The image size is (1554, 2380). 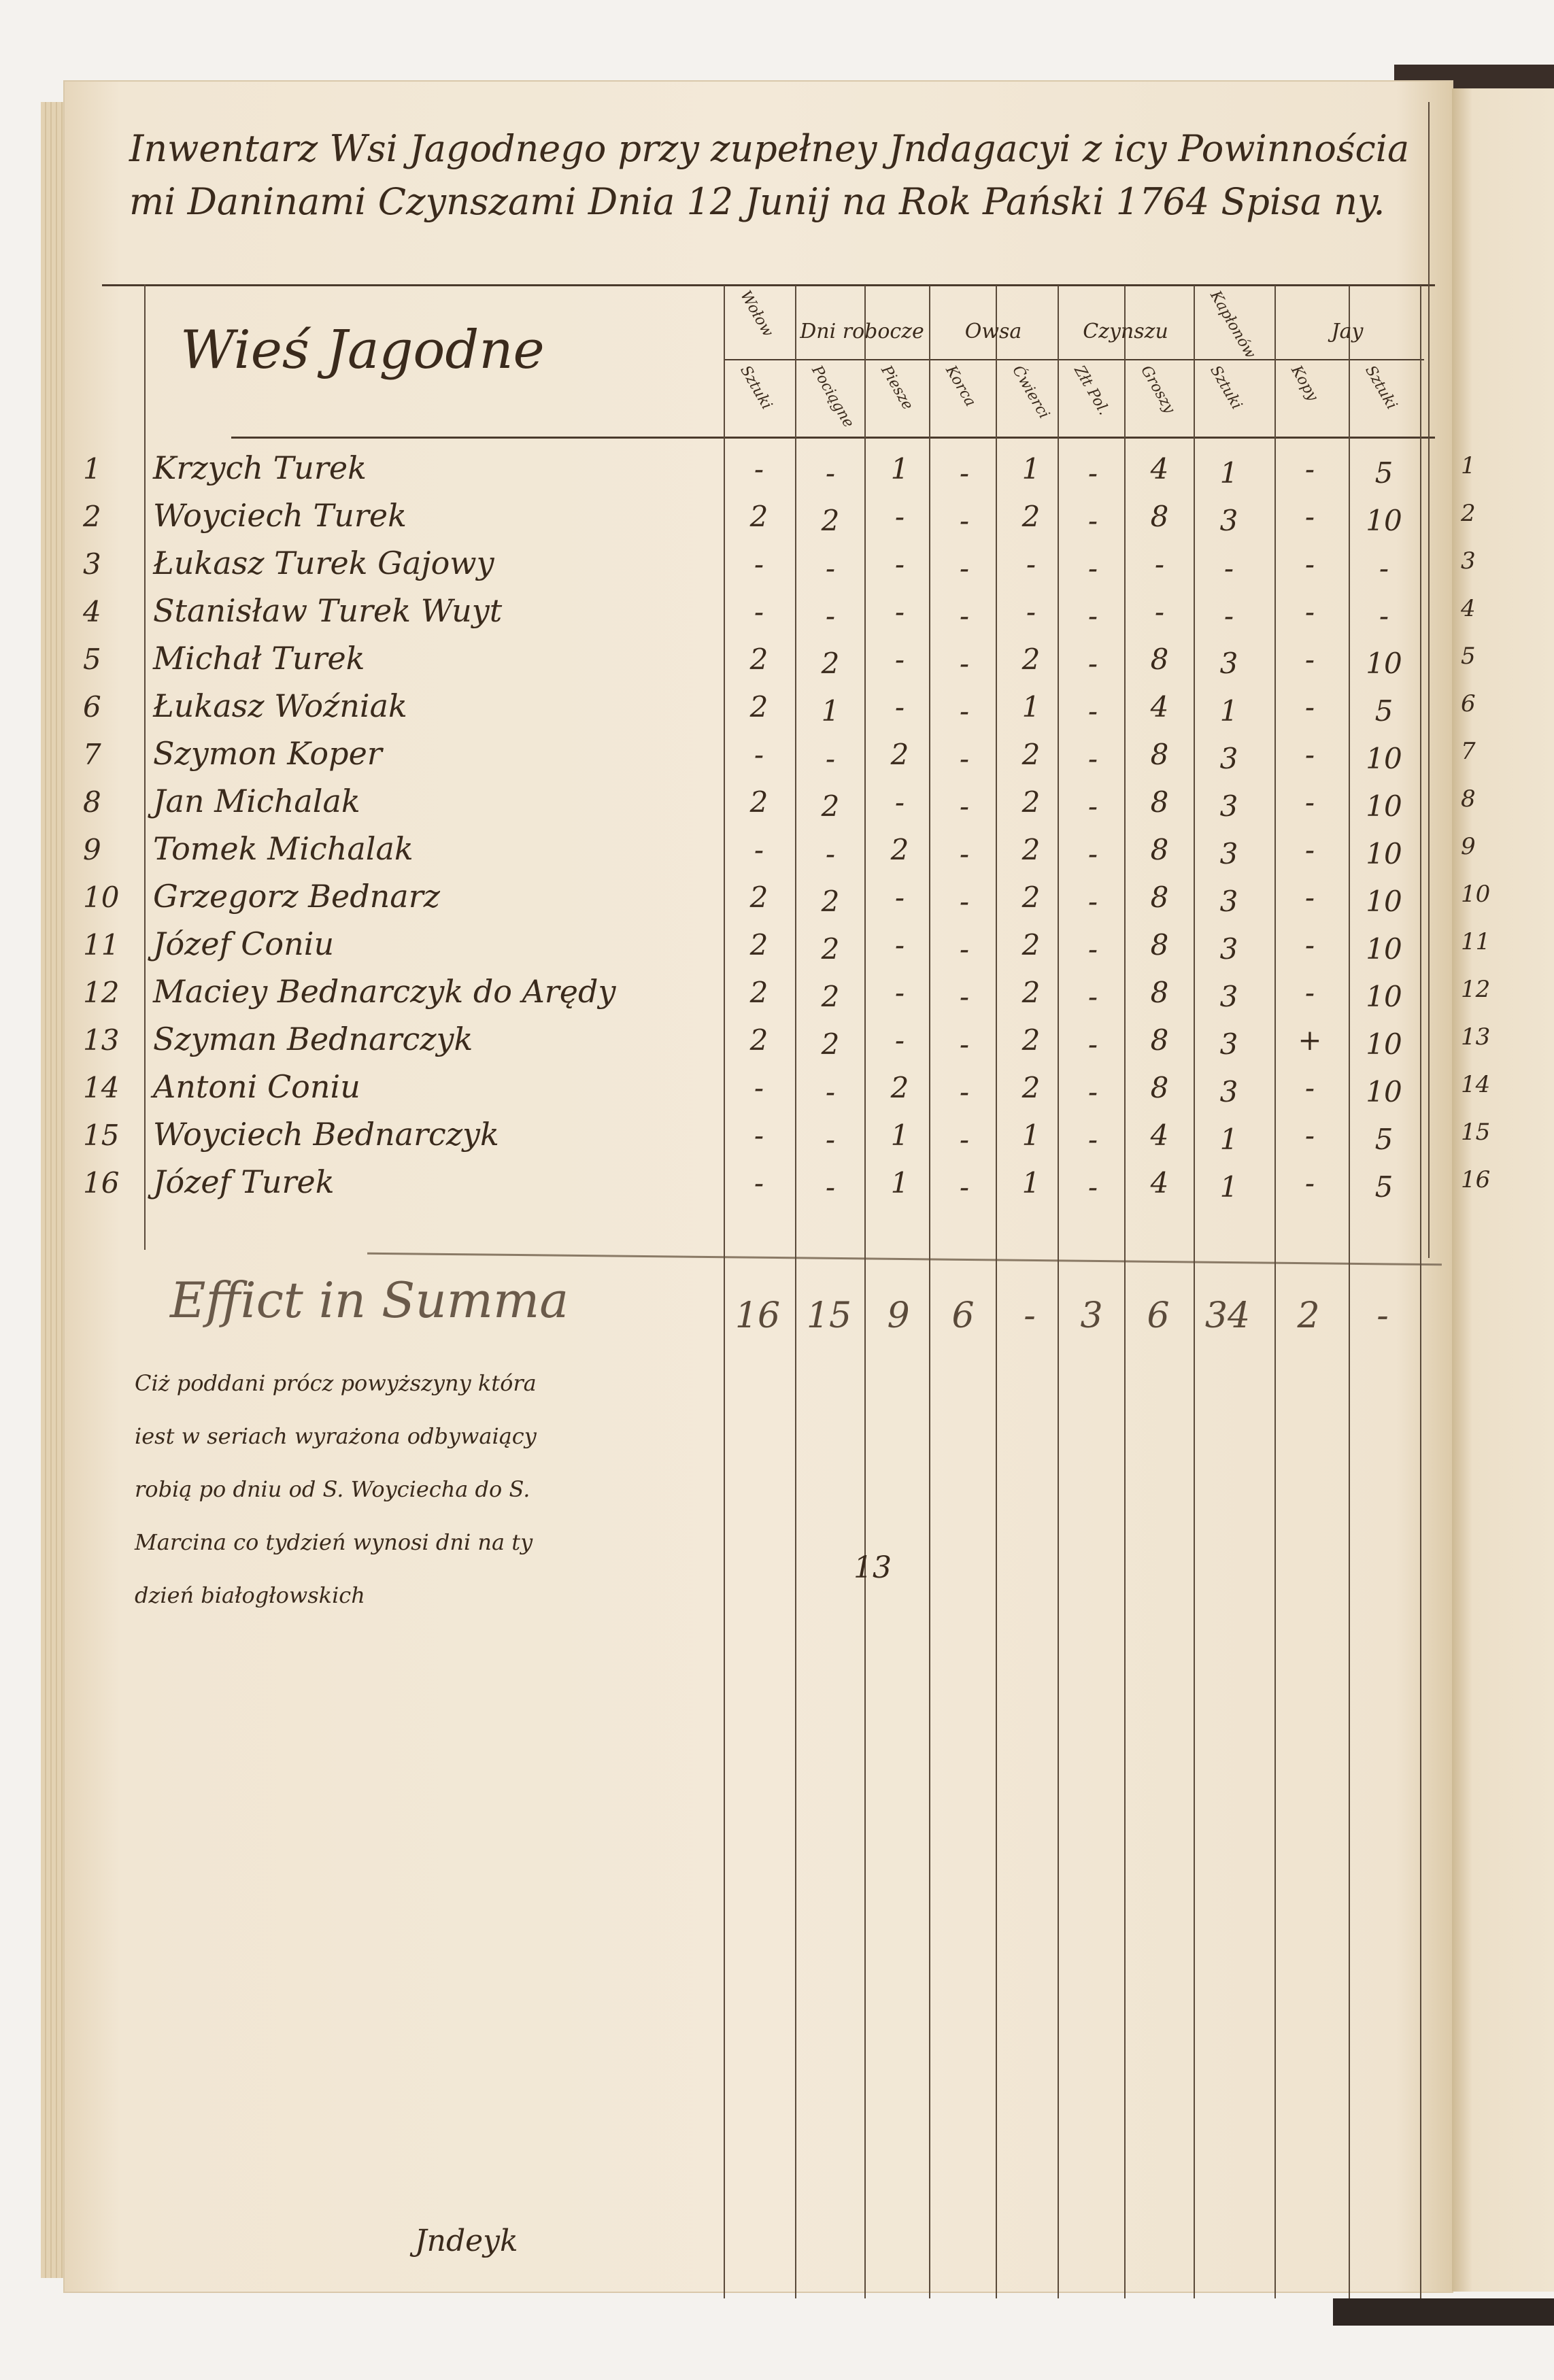 I want to click on note-line: Marcina co tydzień wynosi dni na ty, so click(x=334, y=1542).